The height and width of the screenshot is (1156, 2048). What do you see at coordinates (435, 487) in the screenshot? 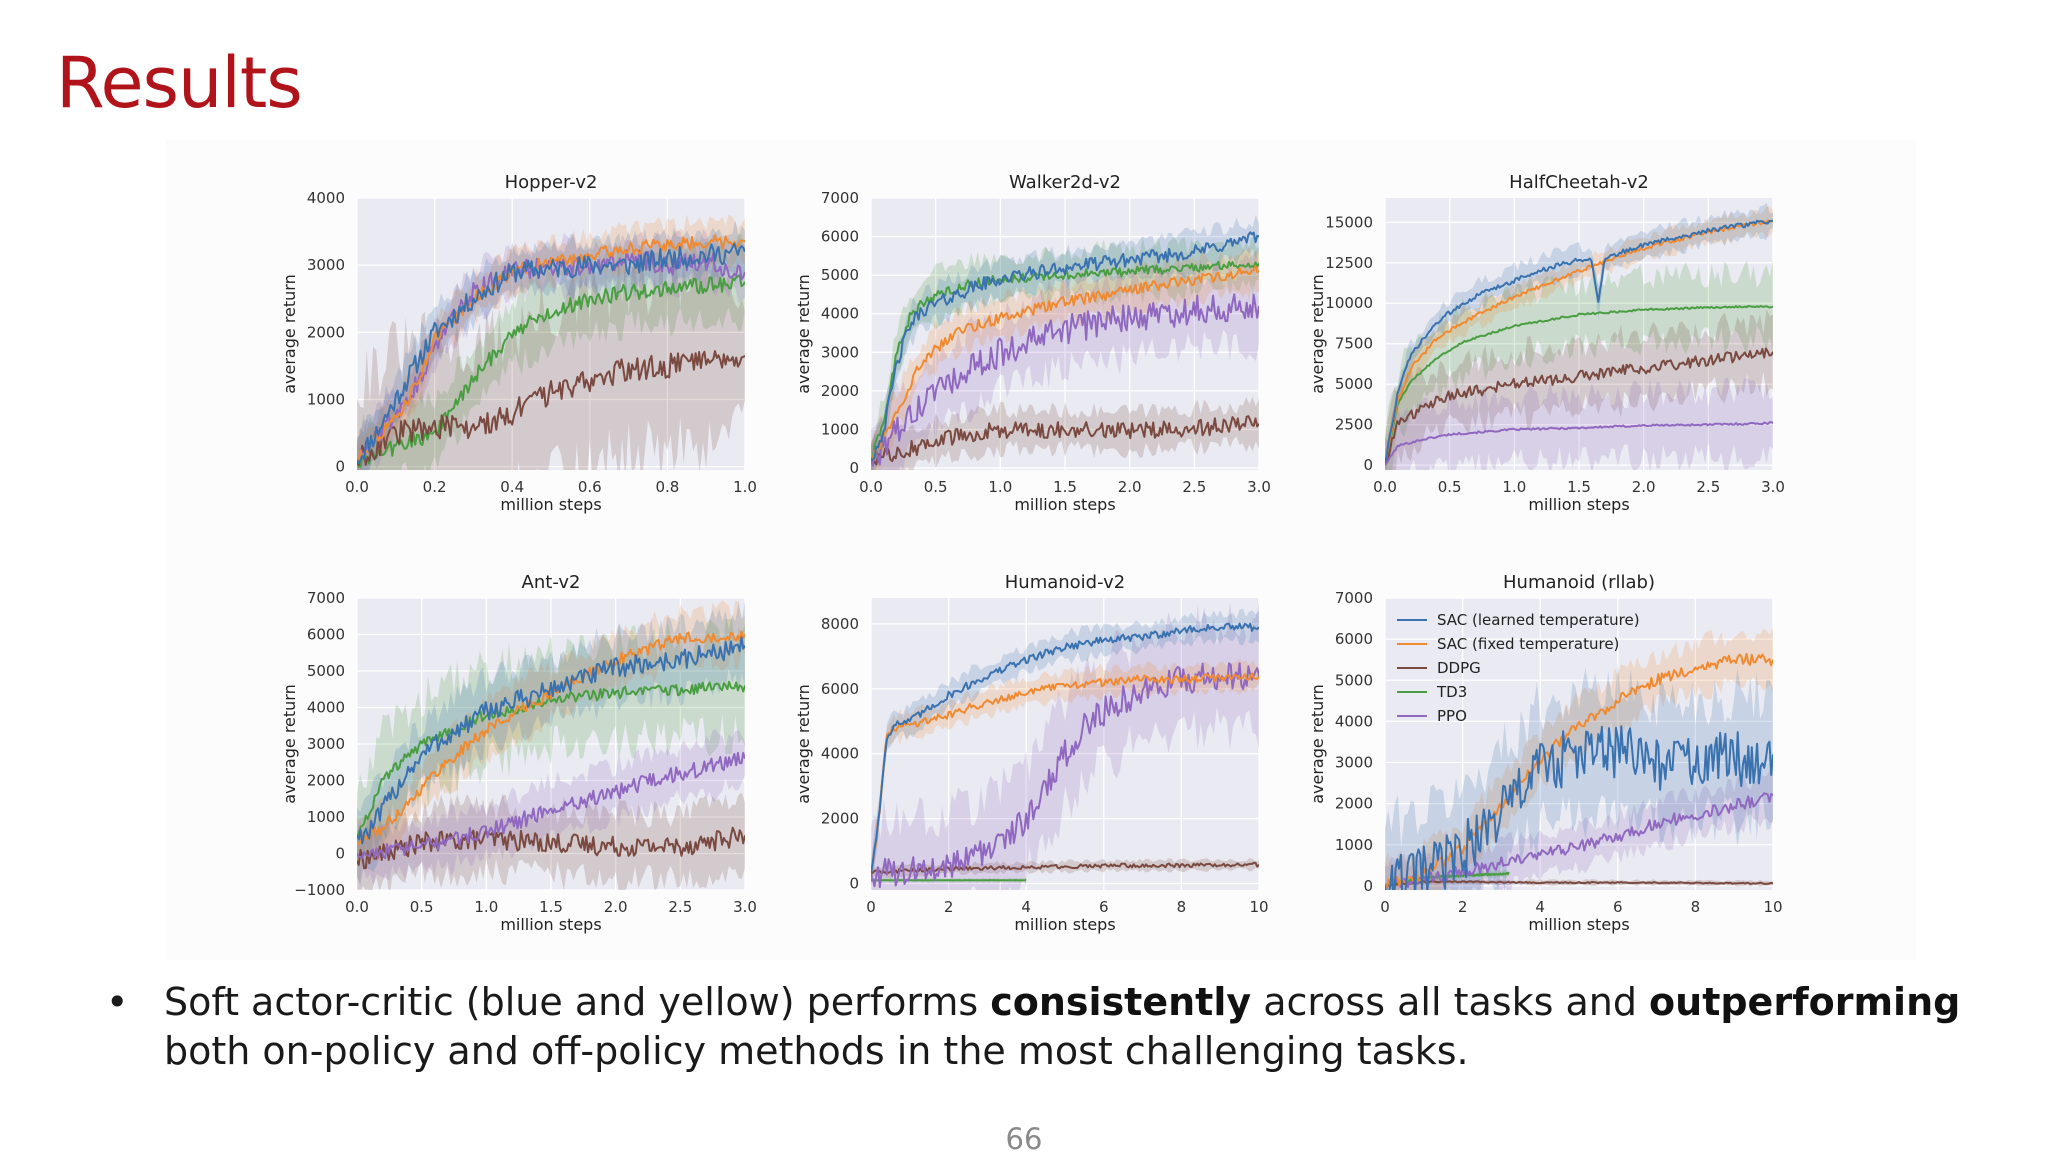
I see `x-tick-label: 0.2` at bounding box center [435, 487].